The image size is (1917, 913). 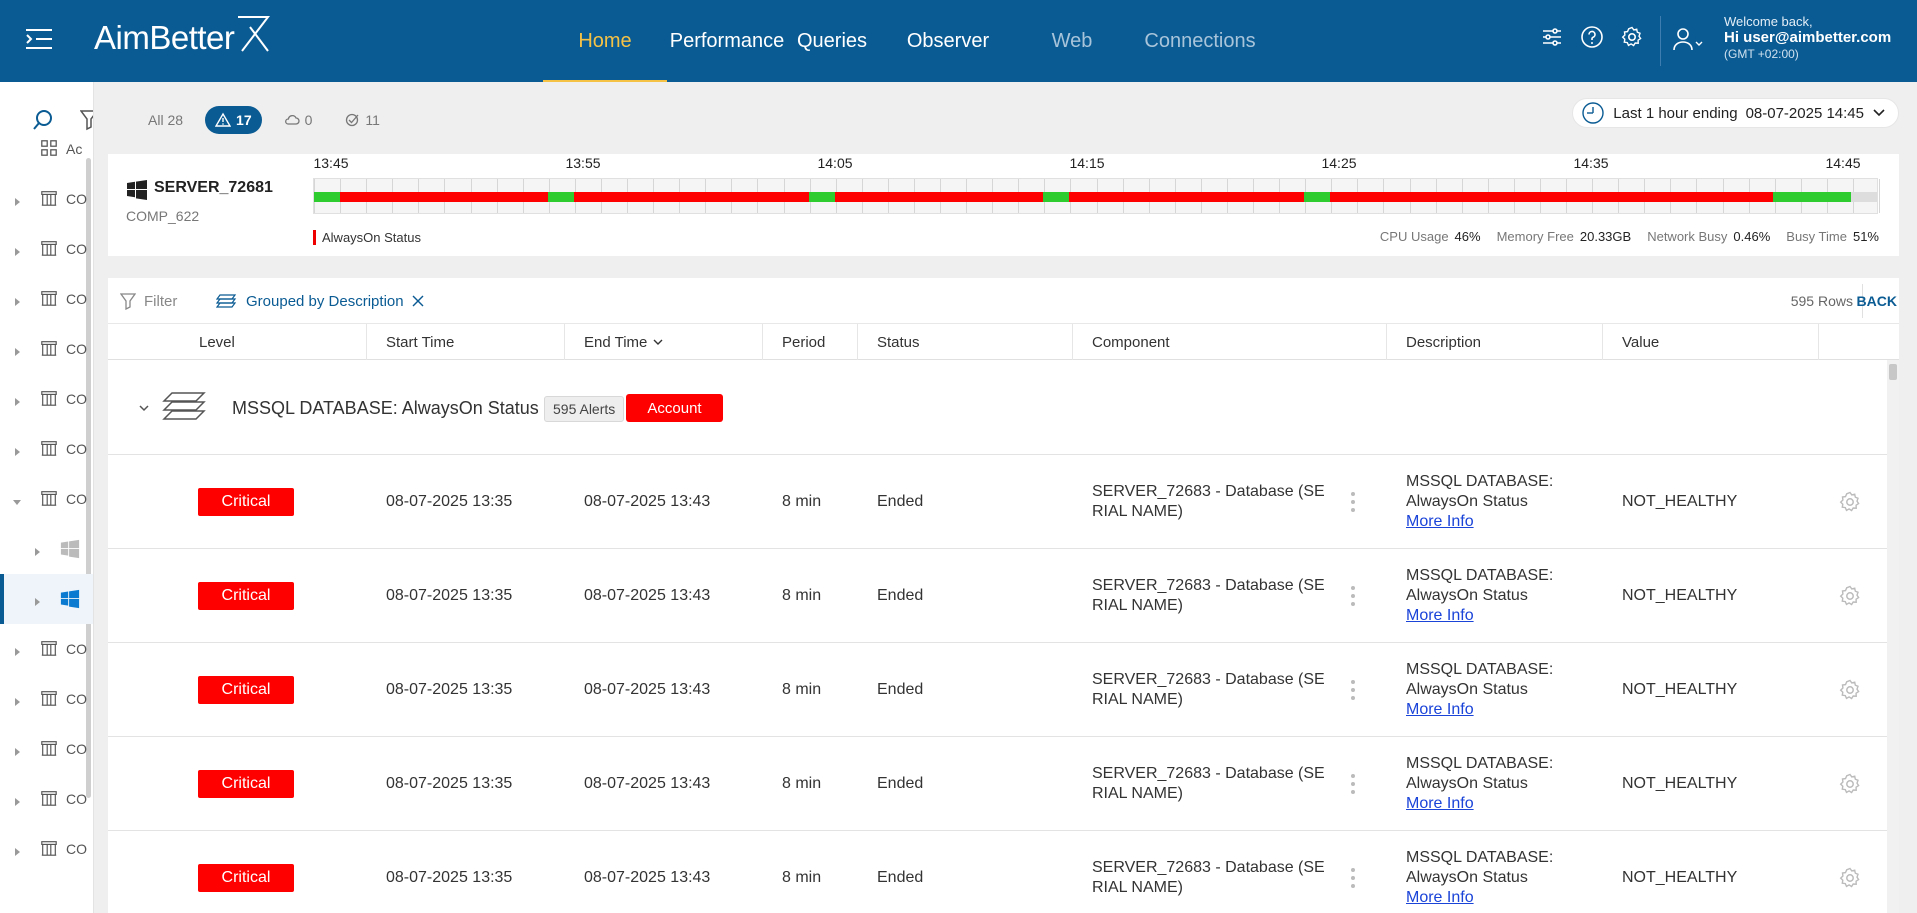 What do you see at coordinates (217, 342) in the screenshot?
I see `col-level: Level` at bounding box center [217, 342].